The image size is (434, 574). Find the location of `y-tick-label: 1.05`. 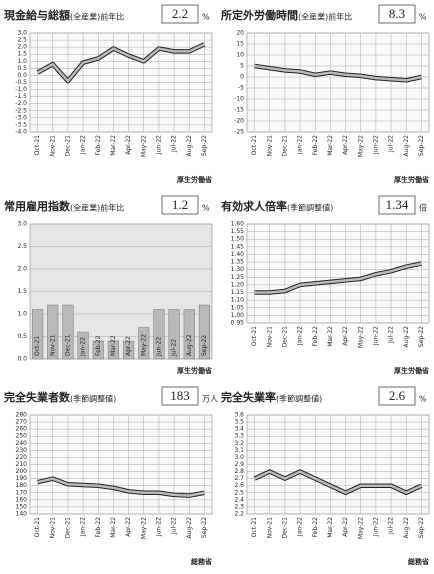

y-tick-label: 1.05 is located at coordinates (238, 307).